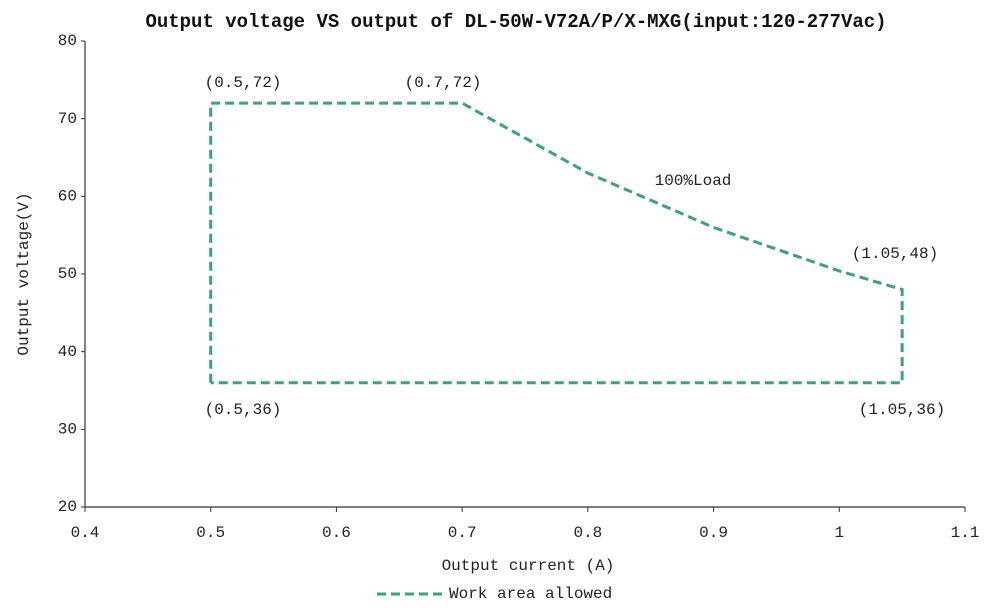 The width and height of the screenshot is (989, 608). Describe the element at coordinates (965, 533) in the screenshot. I see `x-tick-label: 1.1` at that location.